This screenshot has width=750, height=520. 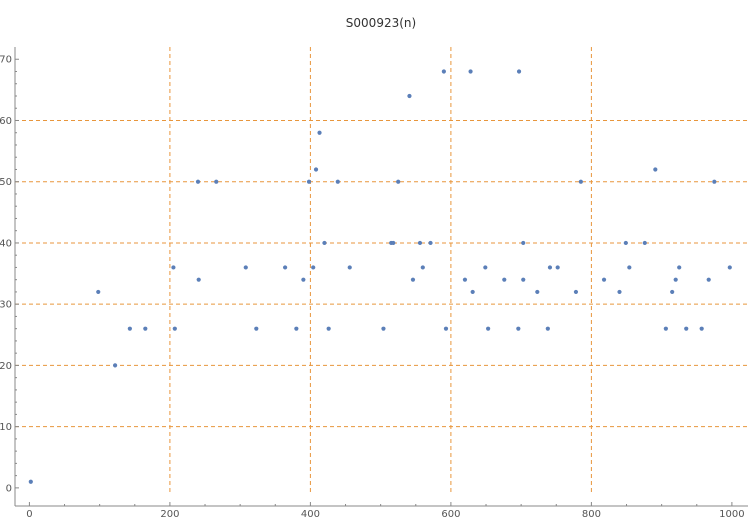 What do you see at coordinates (6, 366) in the screenshot?
I see `y-tick-label: 20` at bounding box center [6, 366].